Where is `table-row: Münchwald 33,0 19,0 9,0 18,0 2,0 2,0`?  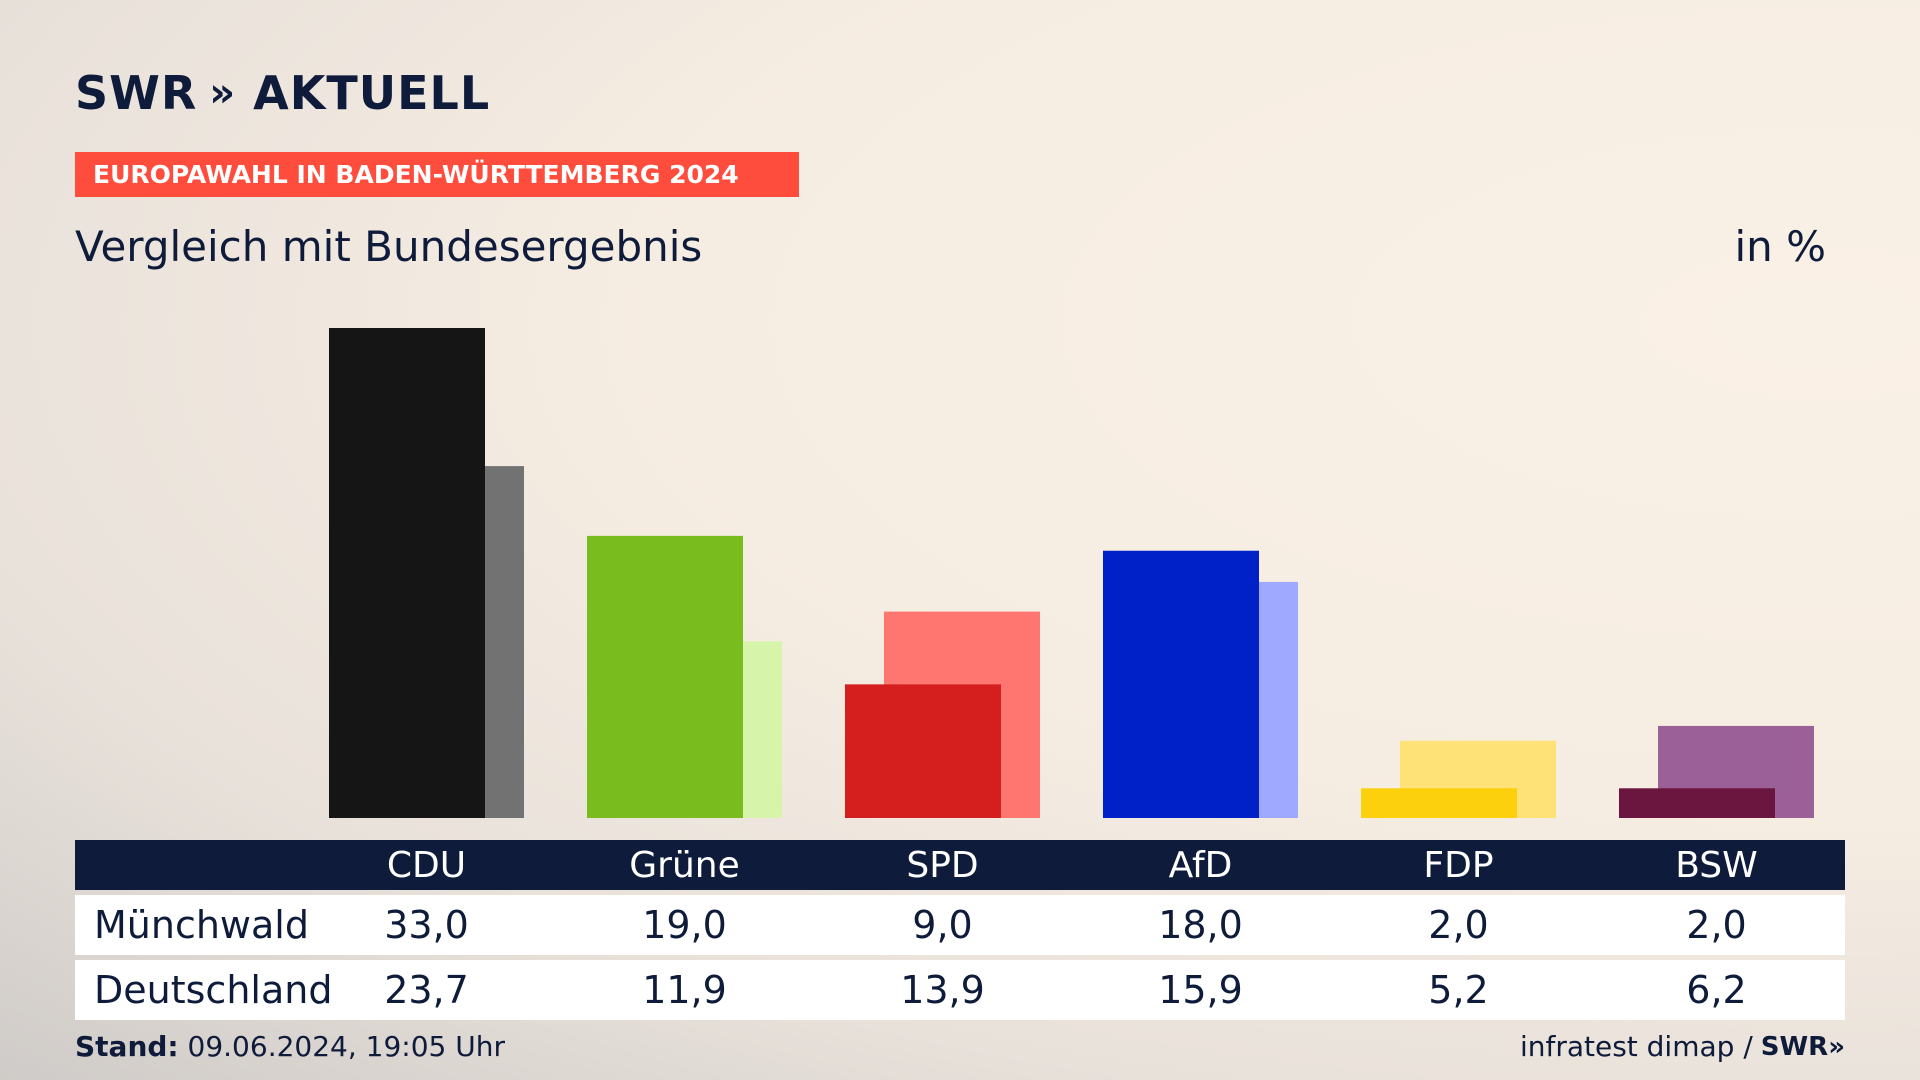 table-row: Münchwald 33,0 19,0 9,0 18,0 2,0 2,0 is located at coordinates (960, 925).